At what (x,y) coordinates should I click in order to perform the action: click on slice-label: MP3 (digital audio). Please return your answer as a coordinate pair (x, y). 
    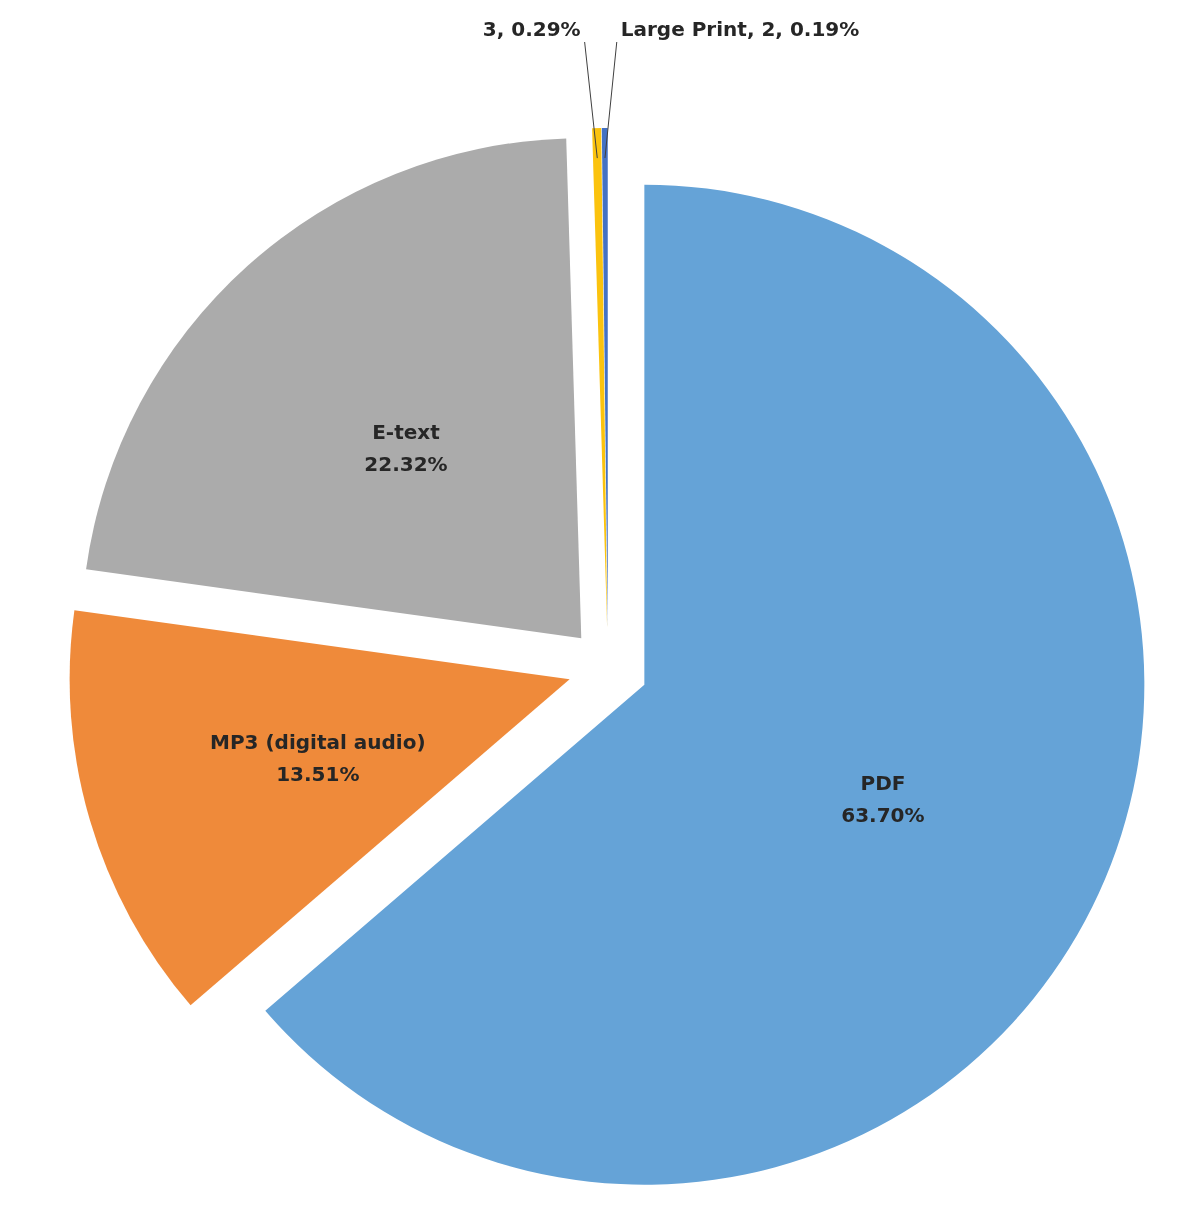
    Looking at the image, I should click on (317, 742).